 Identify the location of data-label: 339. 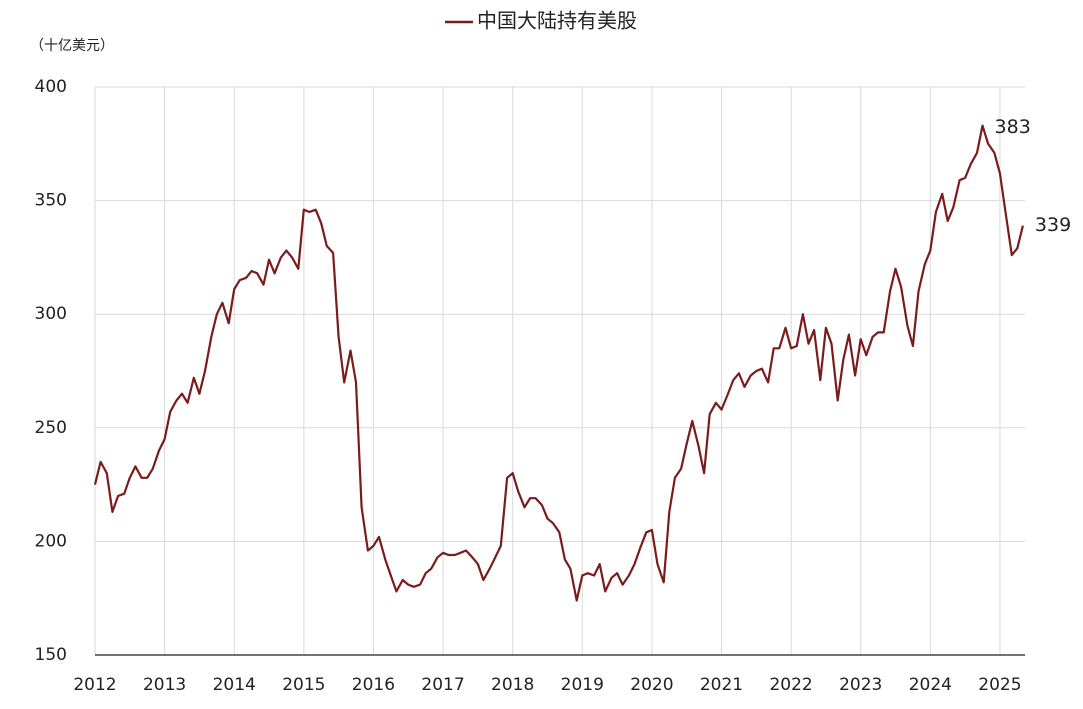
(1053, 225).